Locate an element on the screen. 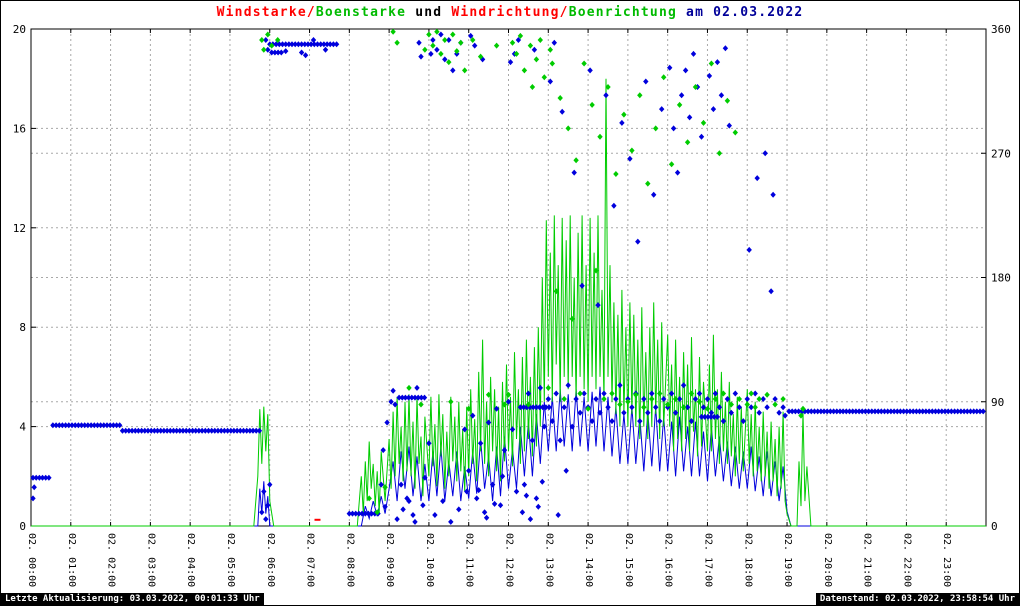 This screenshot has height=606, width=1020. x-axis-tick-label: 02. 13:00 is located at coordinates (548, 560).